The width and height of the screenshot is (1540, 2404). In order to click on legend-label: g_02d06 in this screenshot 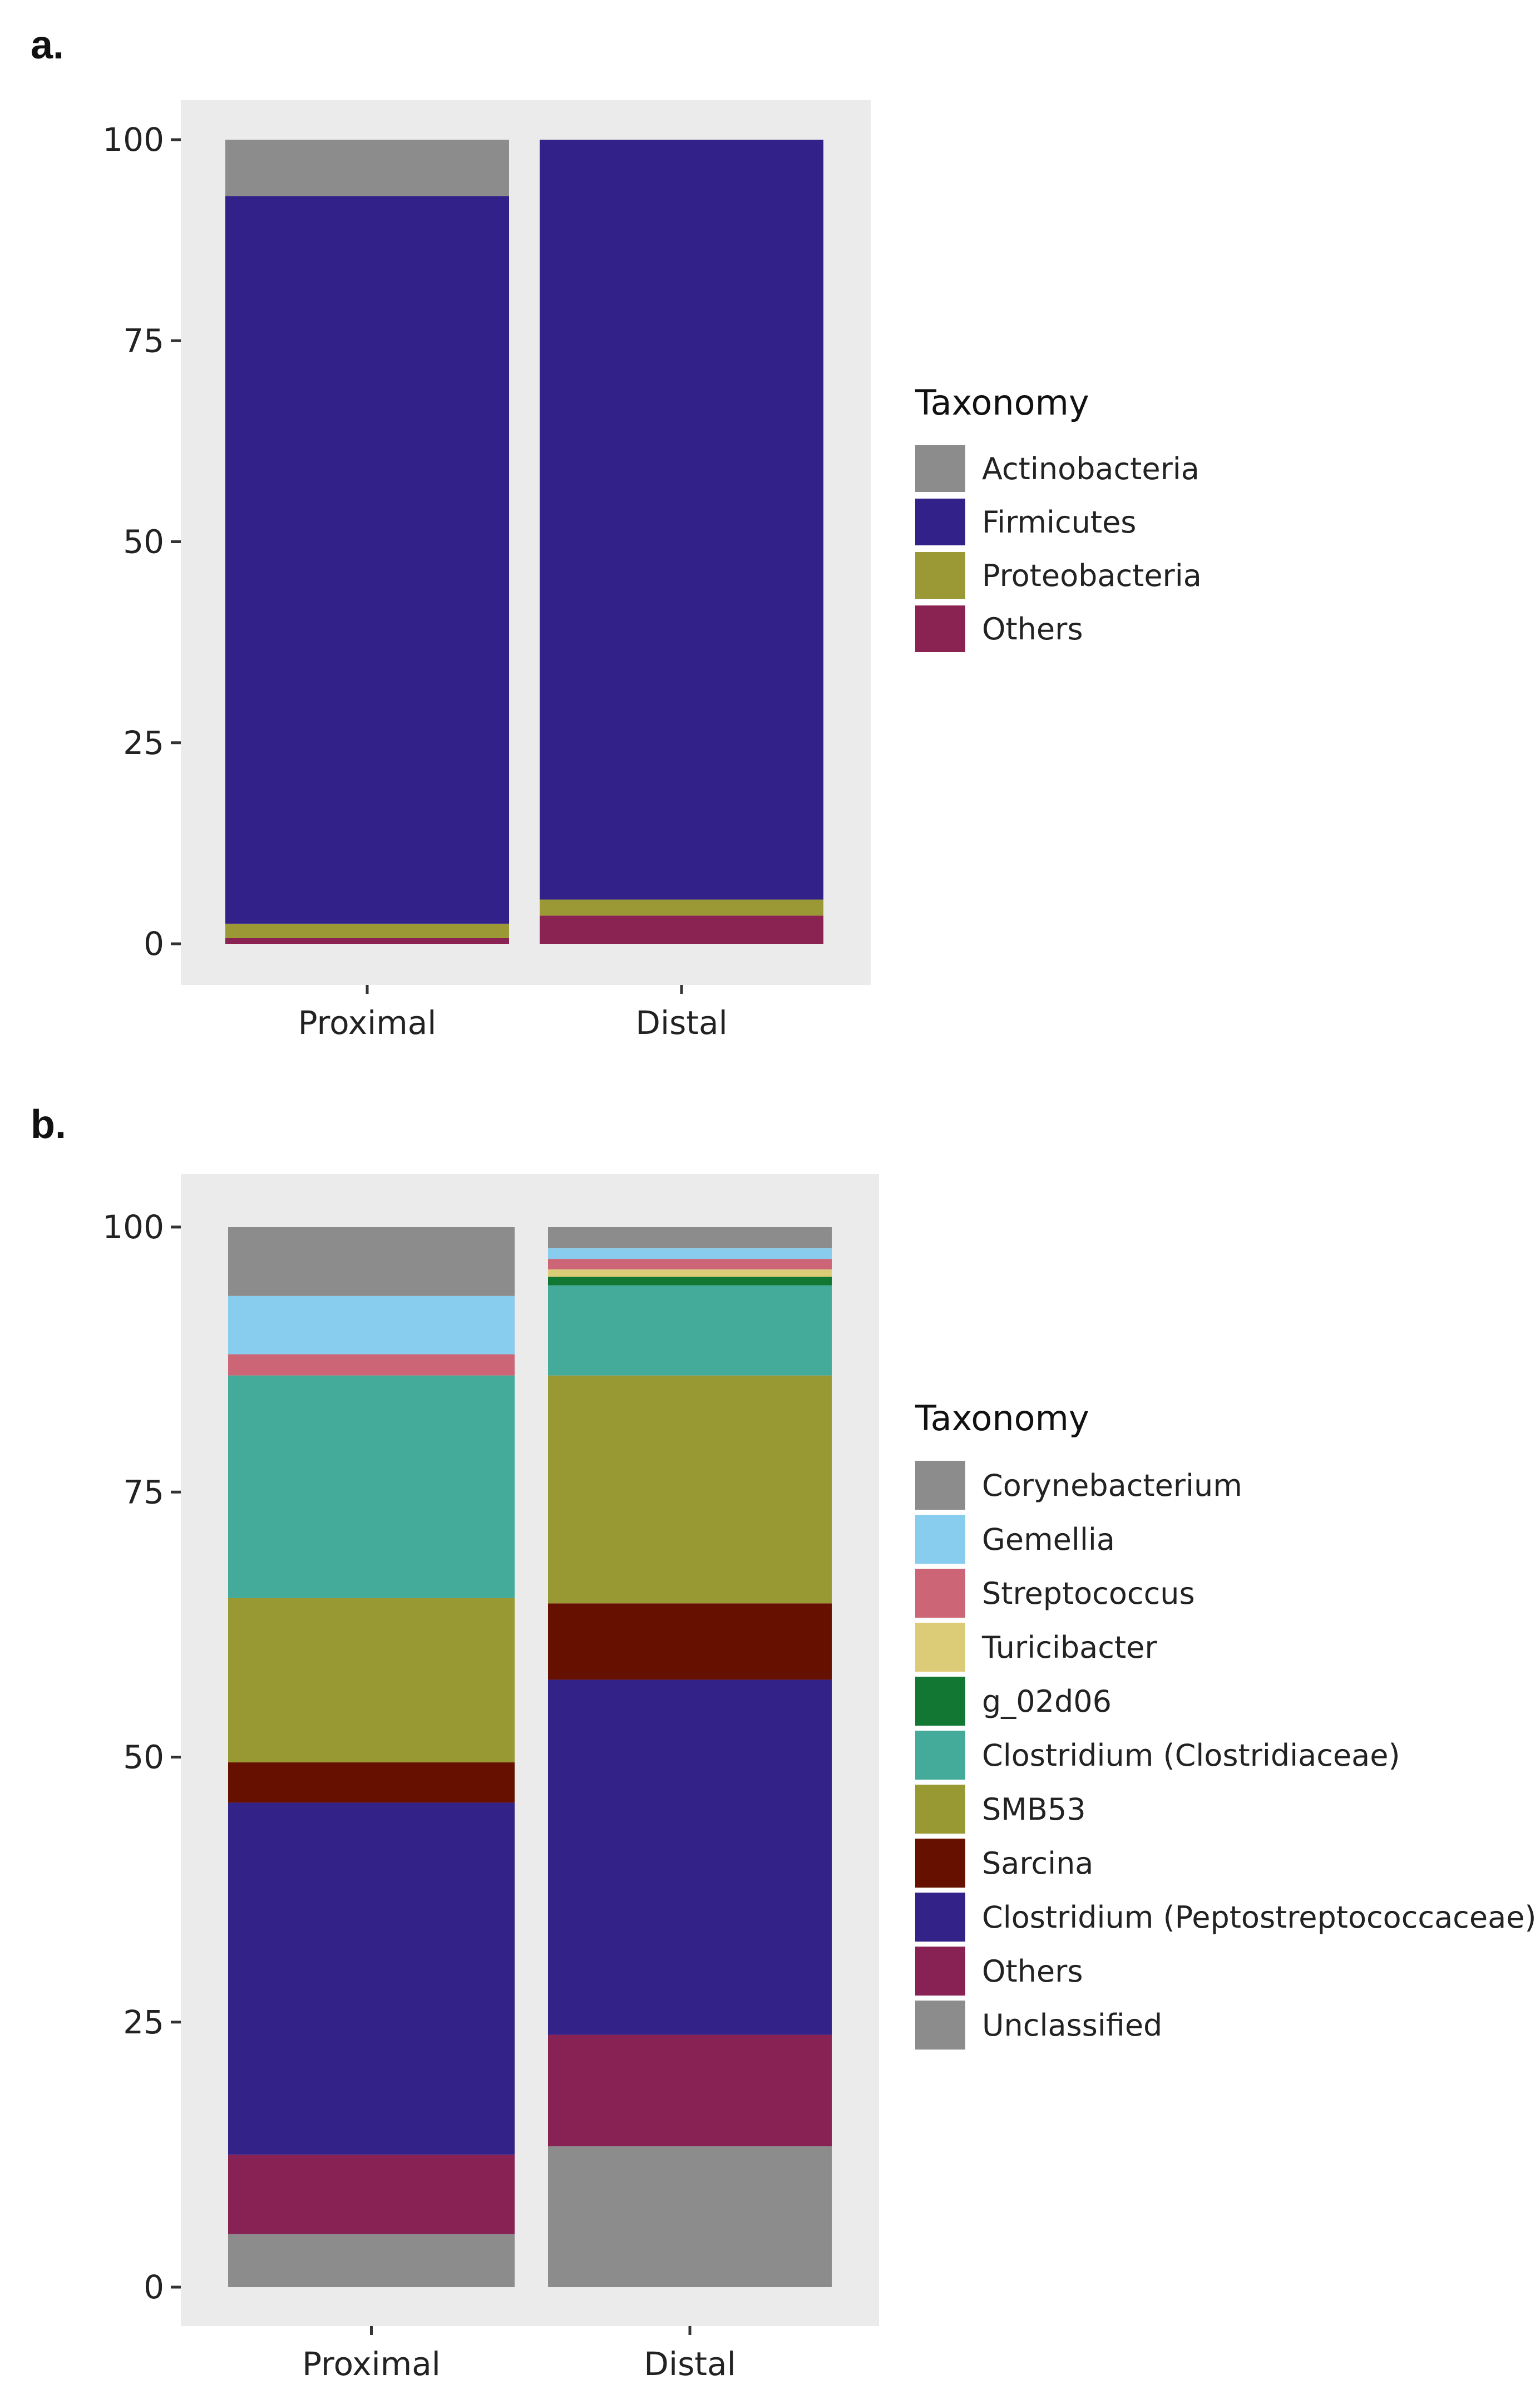, I will do `click(1047, 1701)`.